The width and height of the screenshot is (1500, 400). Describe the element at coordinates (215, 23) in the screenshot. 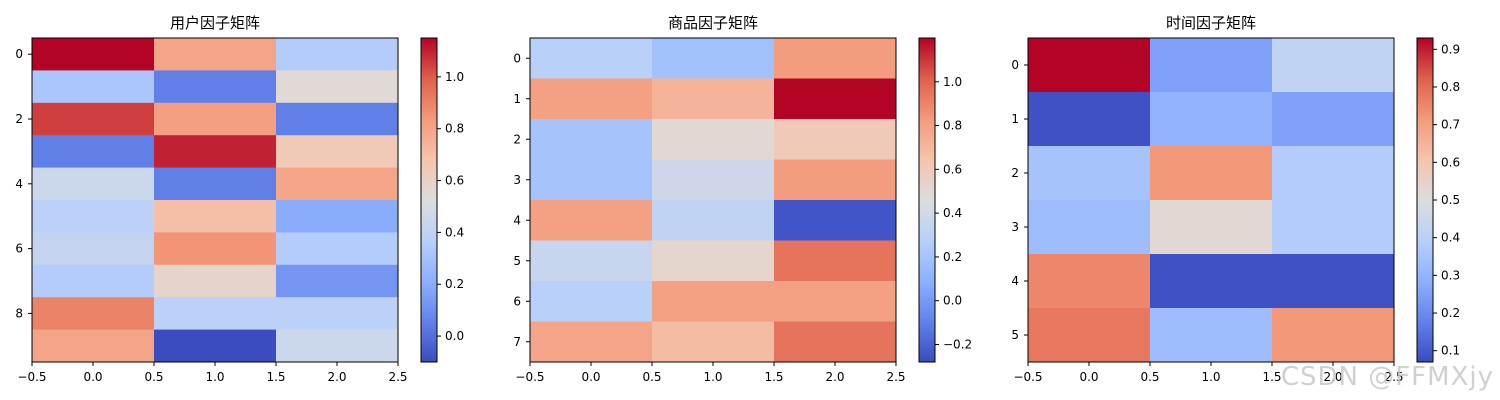

I see `chart-title: 用户因子矩阵` at that location.